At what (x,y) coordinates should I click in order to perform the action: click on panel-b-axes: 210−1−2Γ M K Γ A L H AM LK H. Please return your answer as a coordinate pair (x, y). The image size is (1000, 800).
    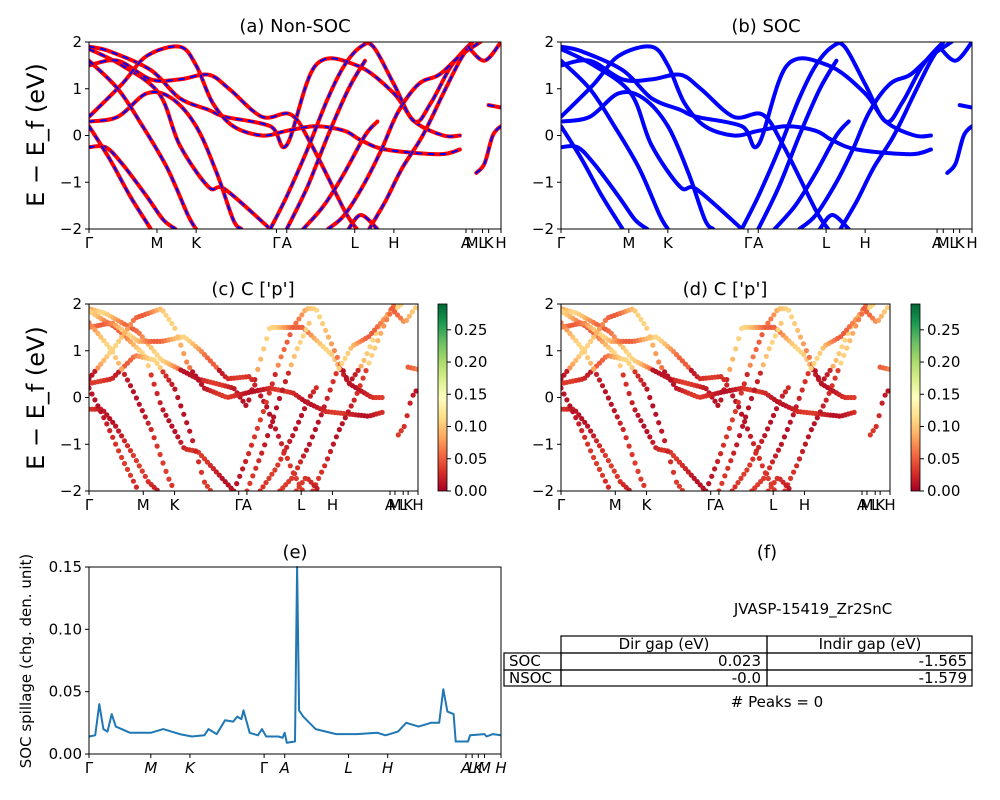
    Looking at the image, I should click on (755, 142).